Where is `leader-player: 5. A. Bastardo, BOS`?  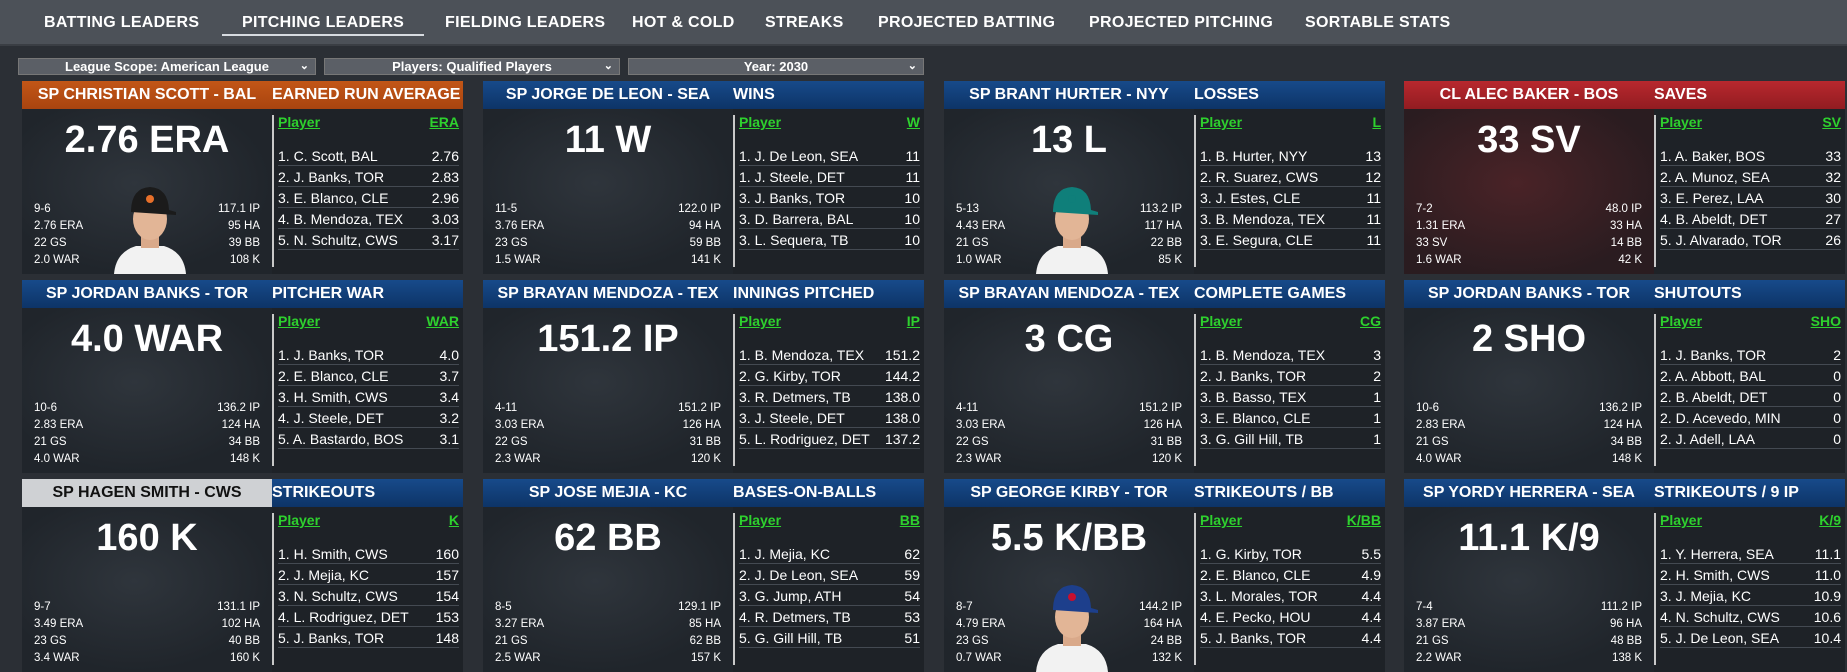 leader-player: 5. A. Bastardo, BOS is located at coordinates (341, 439).